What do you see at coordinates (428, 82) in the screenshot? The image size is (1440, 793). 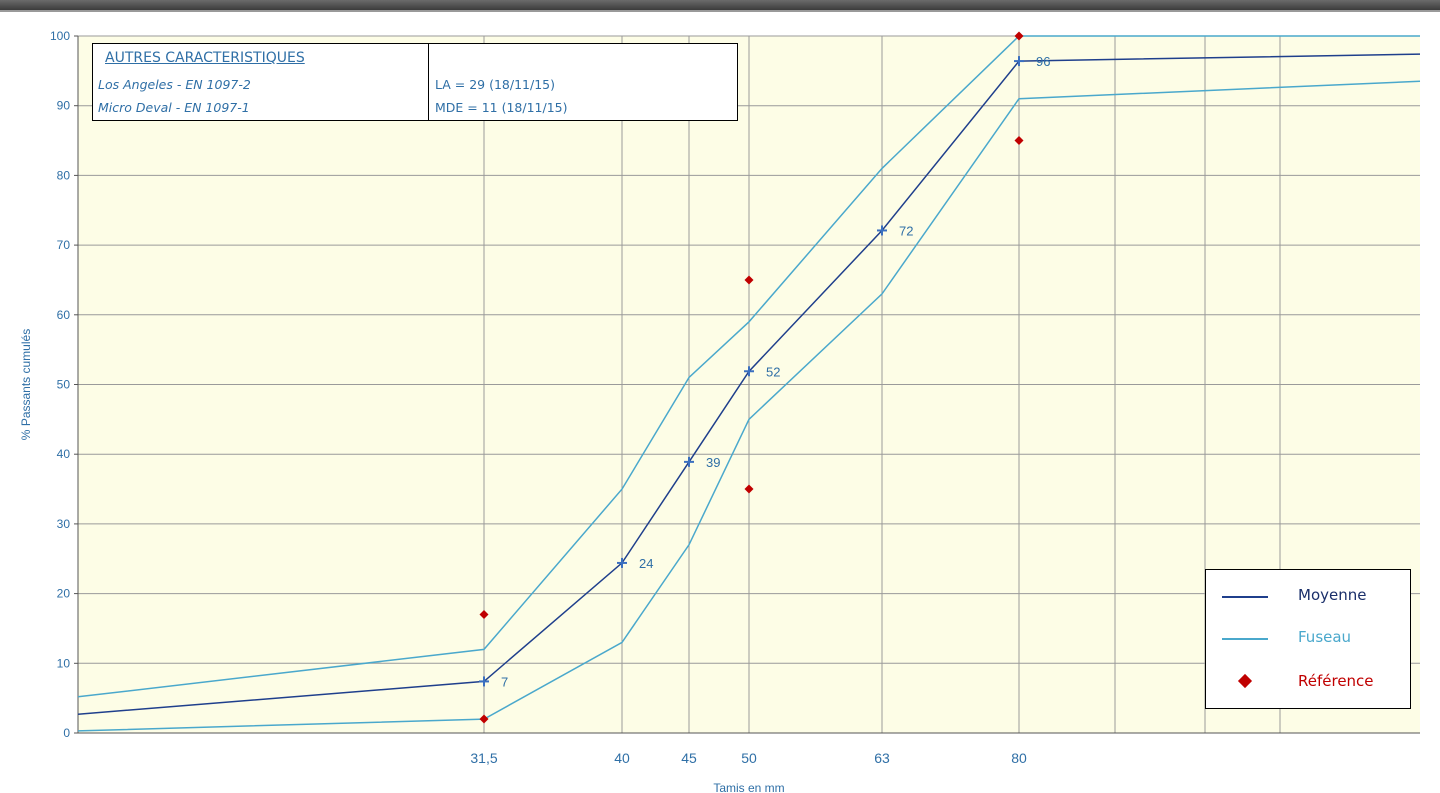 I see `info-table-divider` at bounding box center [428, 82].